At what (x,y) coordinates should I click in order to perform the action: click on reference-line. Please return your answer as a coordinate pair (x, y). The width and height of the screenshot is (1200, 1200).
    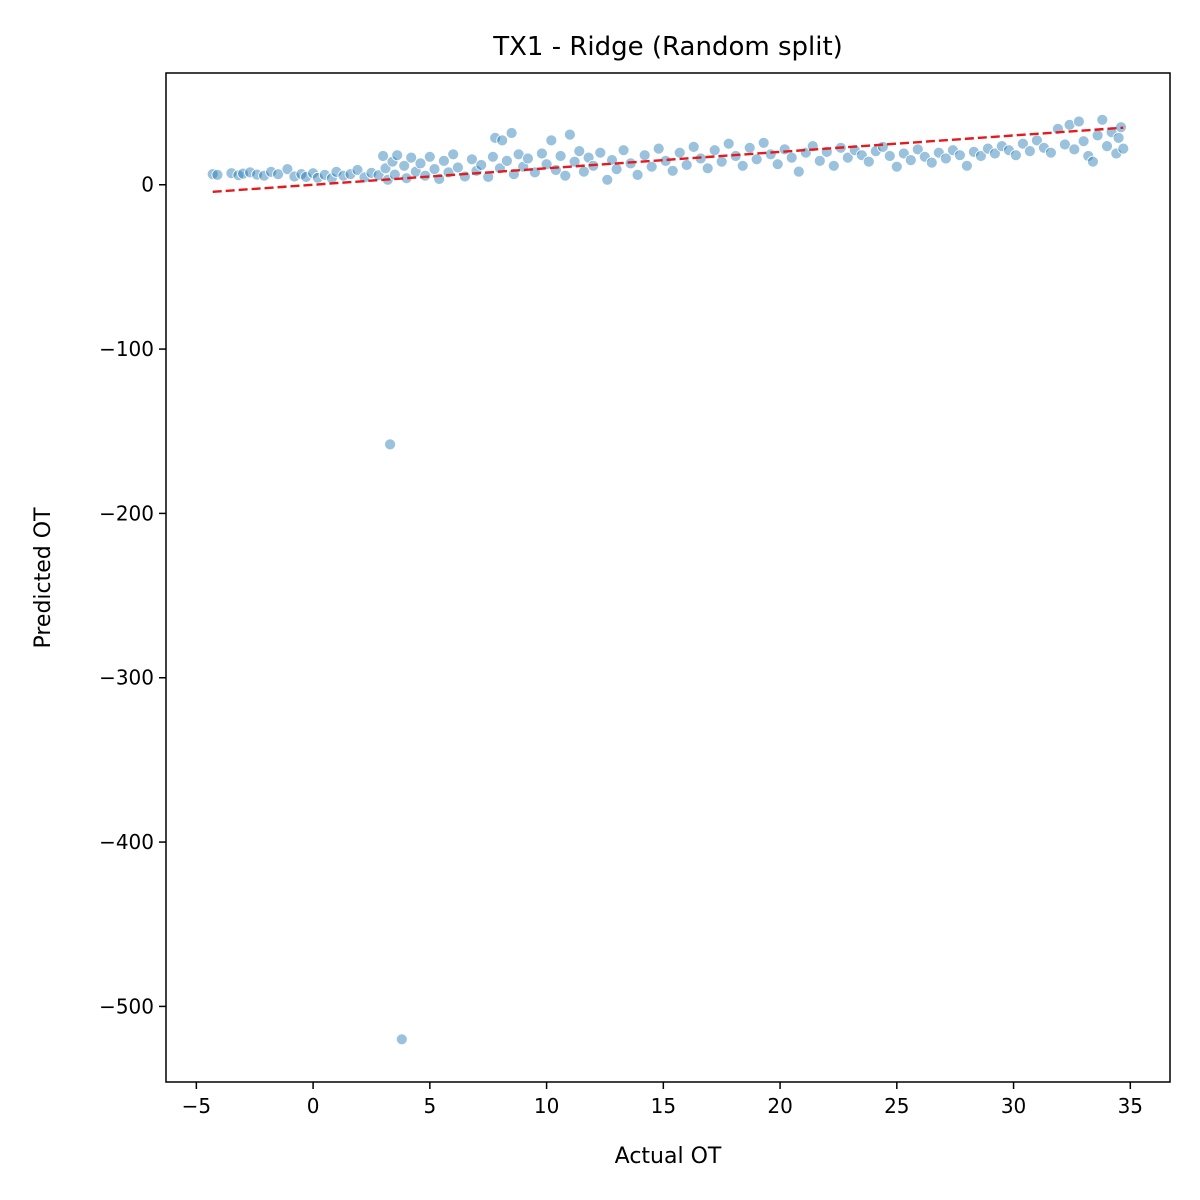
    Looking at the image, I should click on (668, 160).